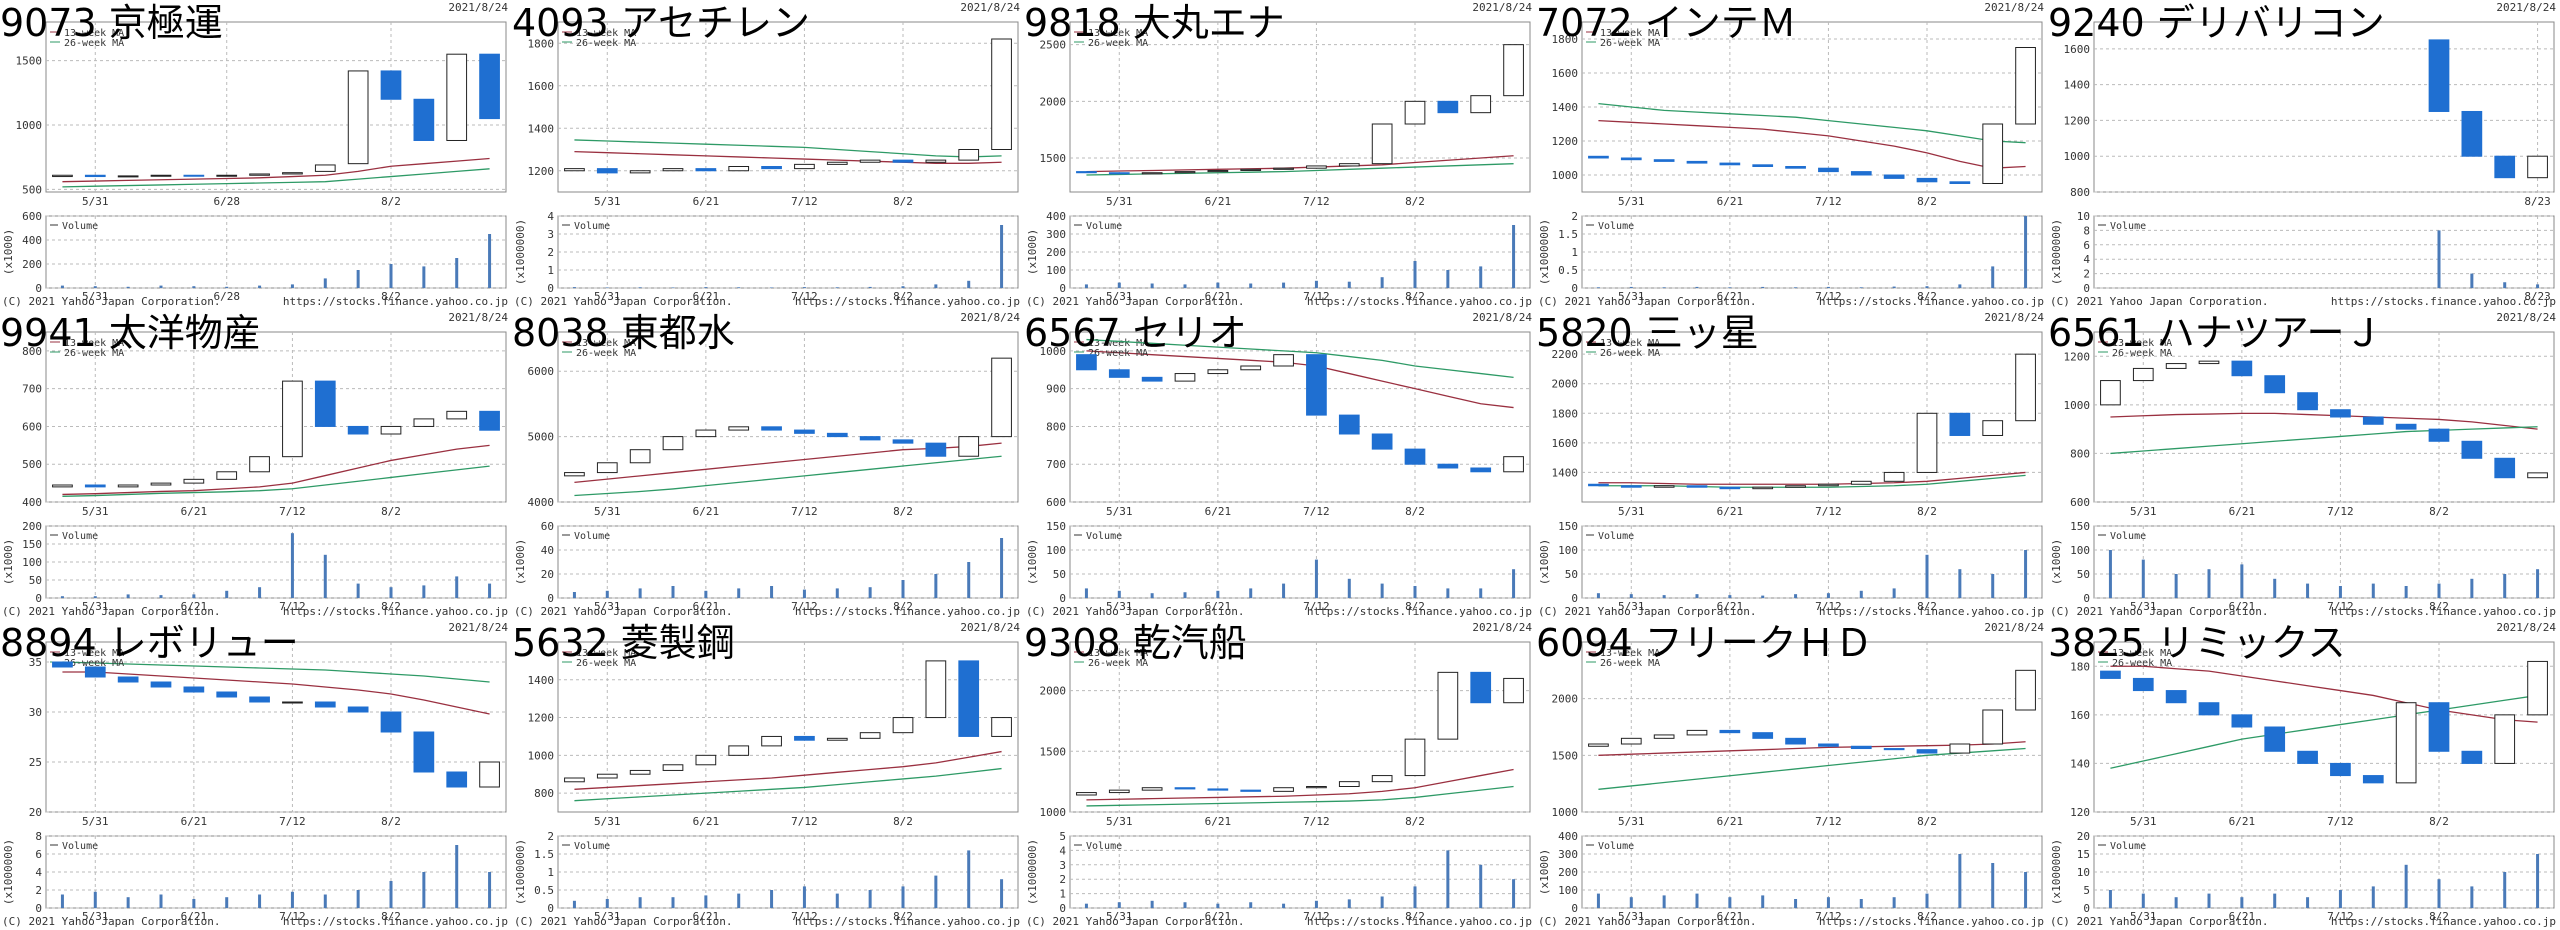  I want to click on y-tick-label: 1400, so click(541, 680).